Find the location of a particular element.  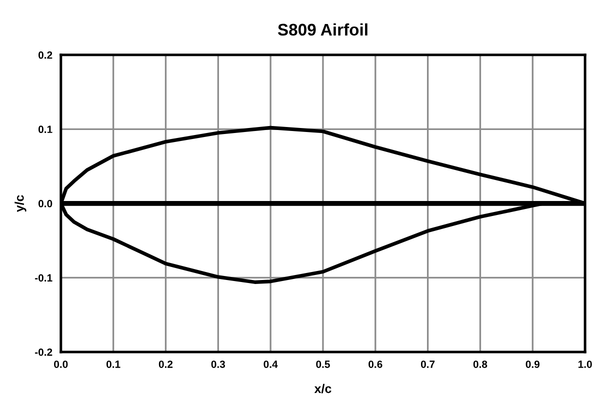

chart-title: S809 Airfoil is located at coordinates (323, 29).